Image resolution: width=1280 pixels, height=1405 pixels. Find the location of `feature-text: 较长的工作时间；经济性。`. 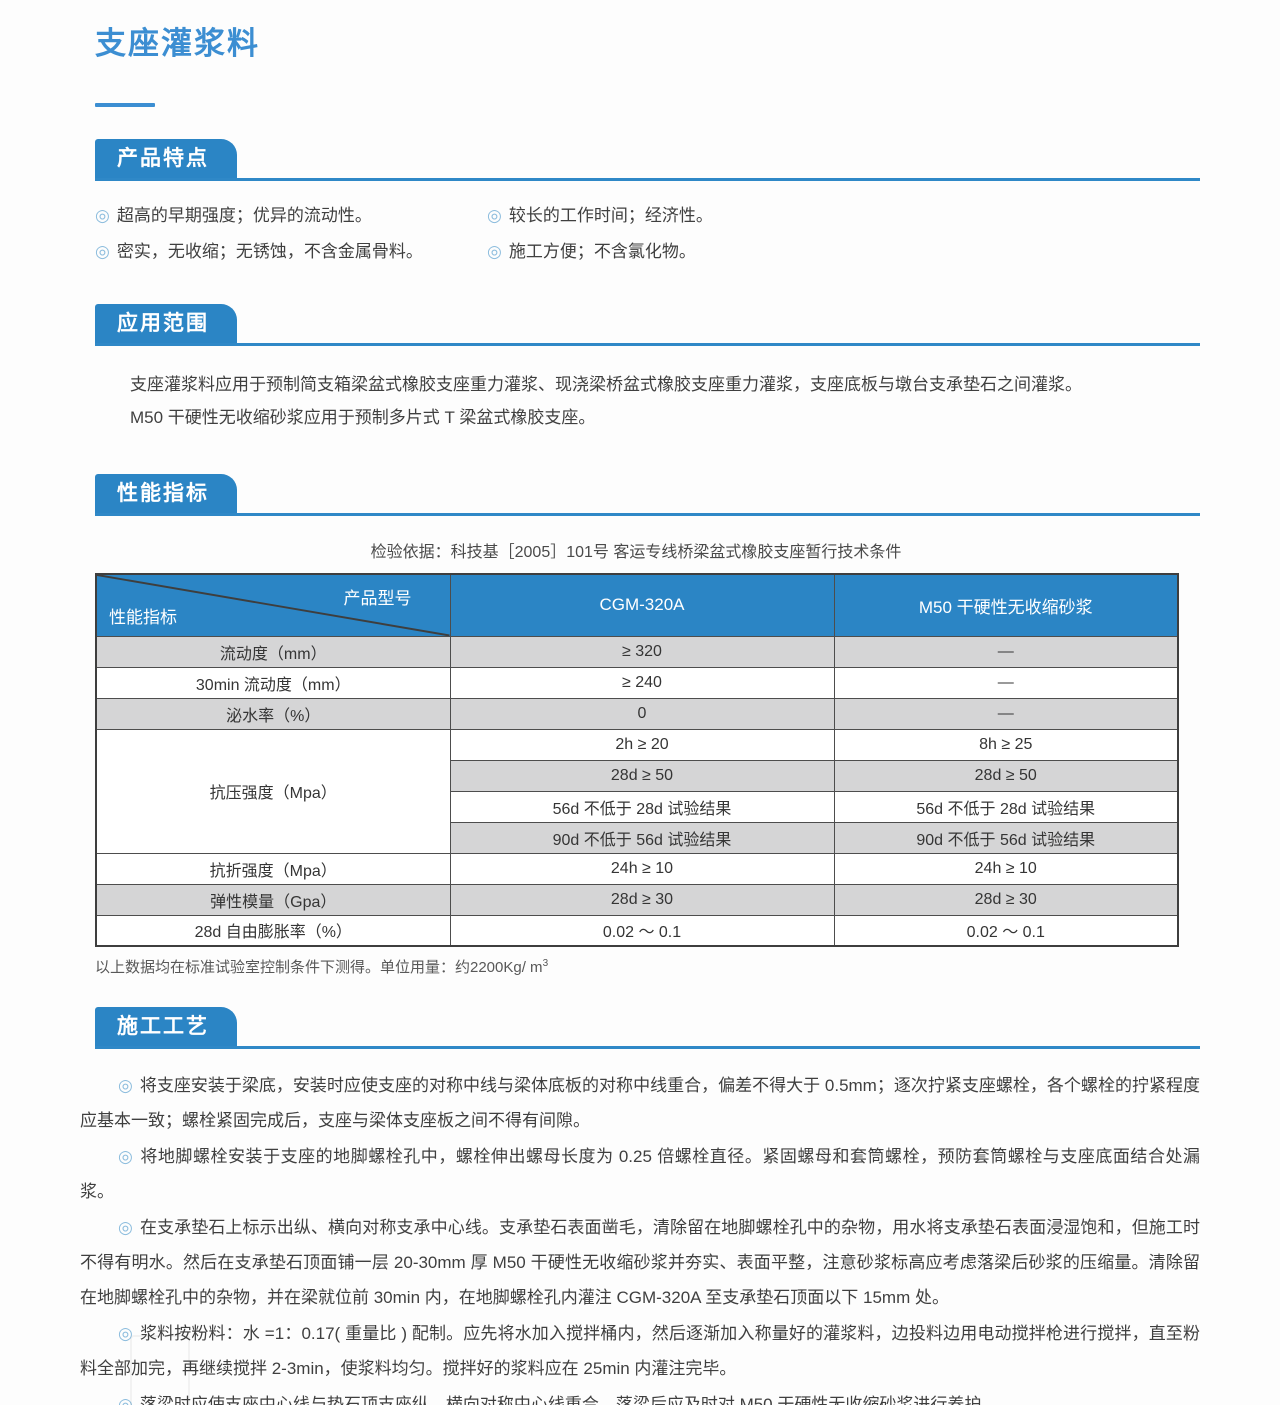

feature-text: 较长的工作时间；经济性。 is located at coordinates (610, 215).